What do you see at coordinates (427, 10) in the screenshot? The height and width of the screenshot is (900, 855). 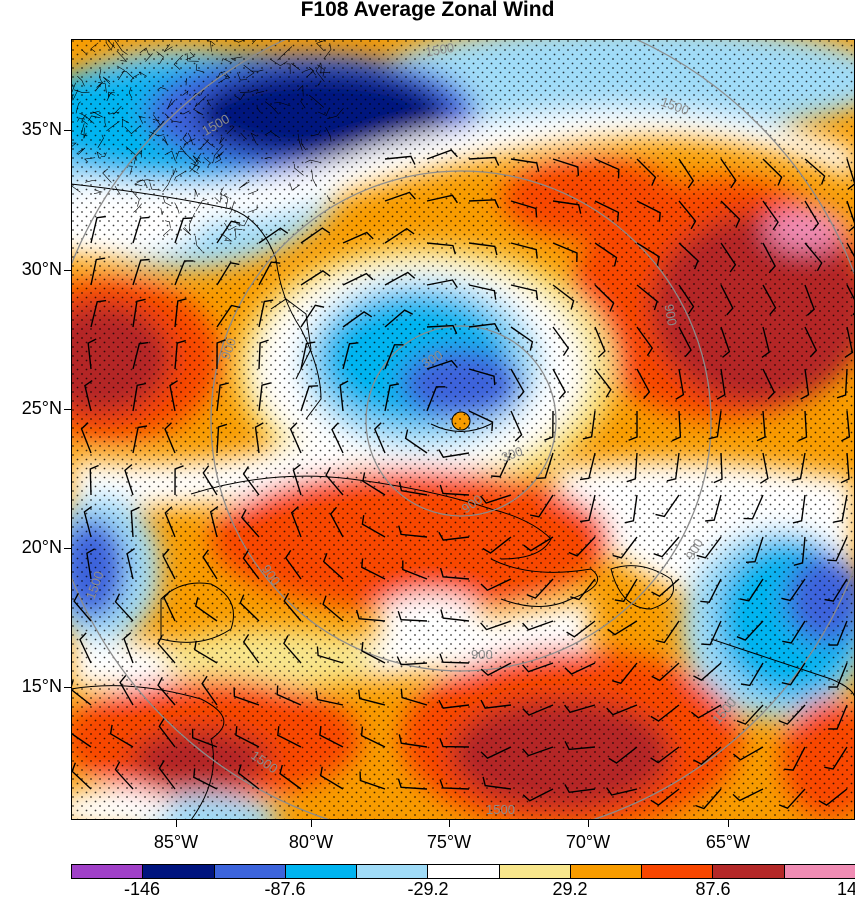 I see `map-title: F108 Average Zonal Wind` at bounding box center [427, 10].